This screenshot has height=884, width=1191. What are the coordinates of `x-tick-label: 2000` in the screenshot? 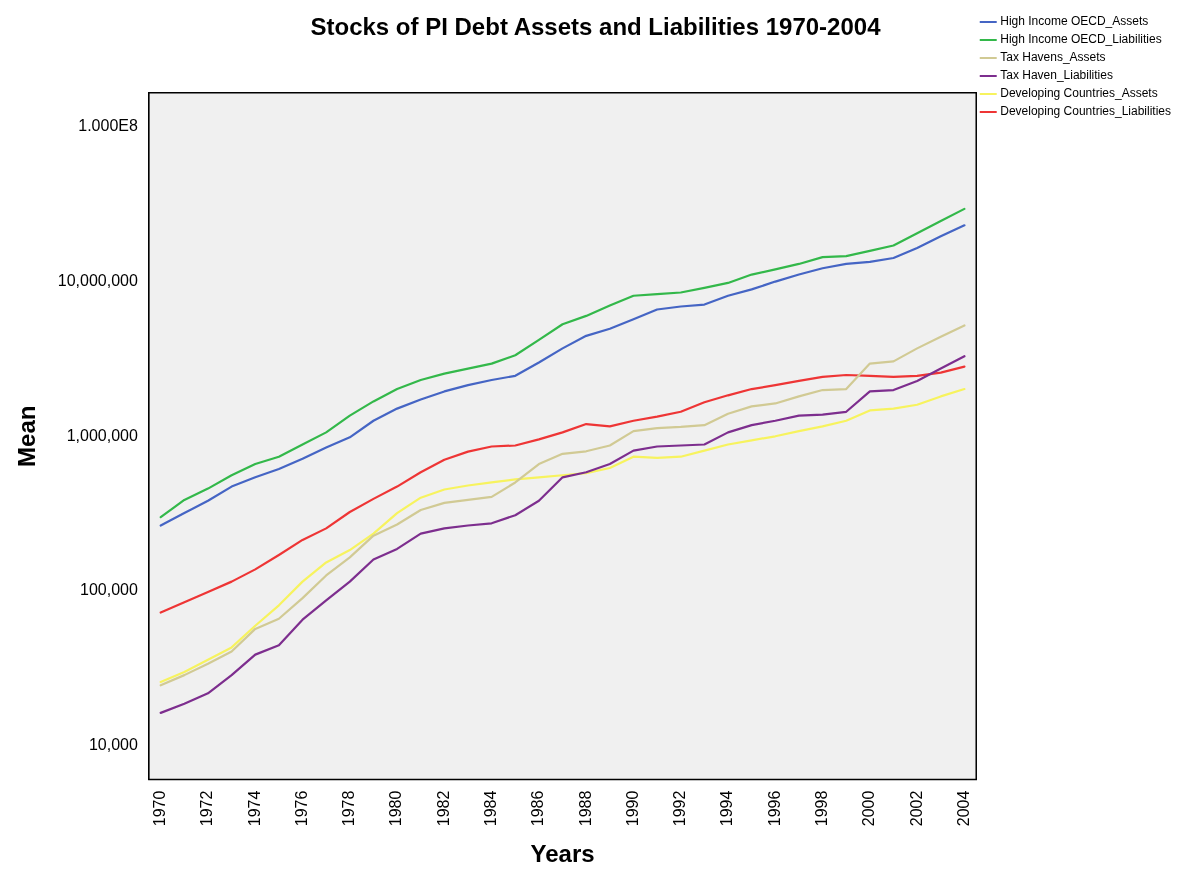 It's located at (869, 808).